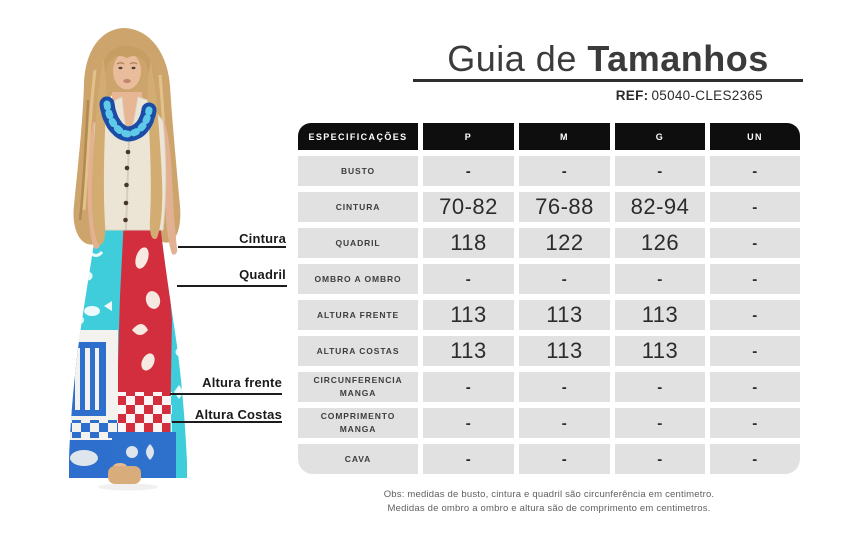 This screenshot has width=846, height=534. What do you see at coordinates (128, 487) in the screenshot?
I see `model-shadow` at bounding box center [128, 487].